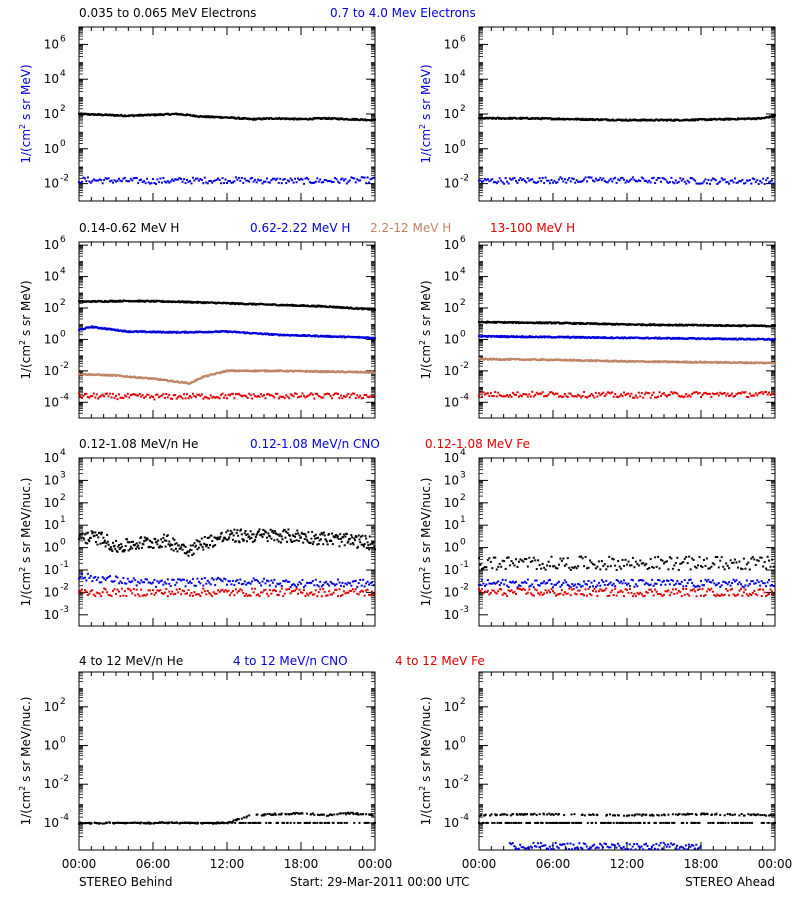 The height and width of the screenshot is (900, 800). Describe the element at coordinates (63, 39) in the screenshot. I see `y-tick-exponent: 6` at that location.